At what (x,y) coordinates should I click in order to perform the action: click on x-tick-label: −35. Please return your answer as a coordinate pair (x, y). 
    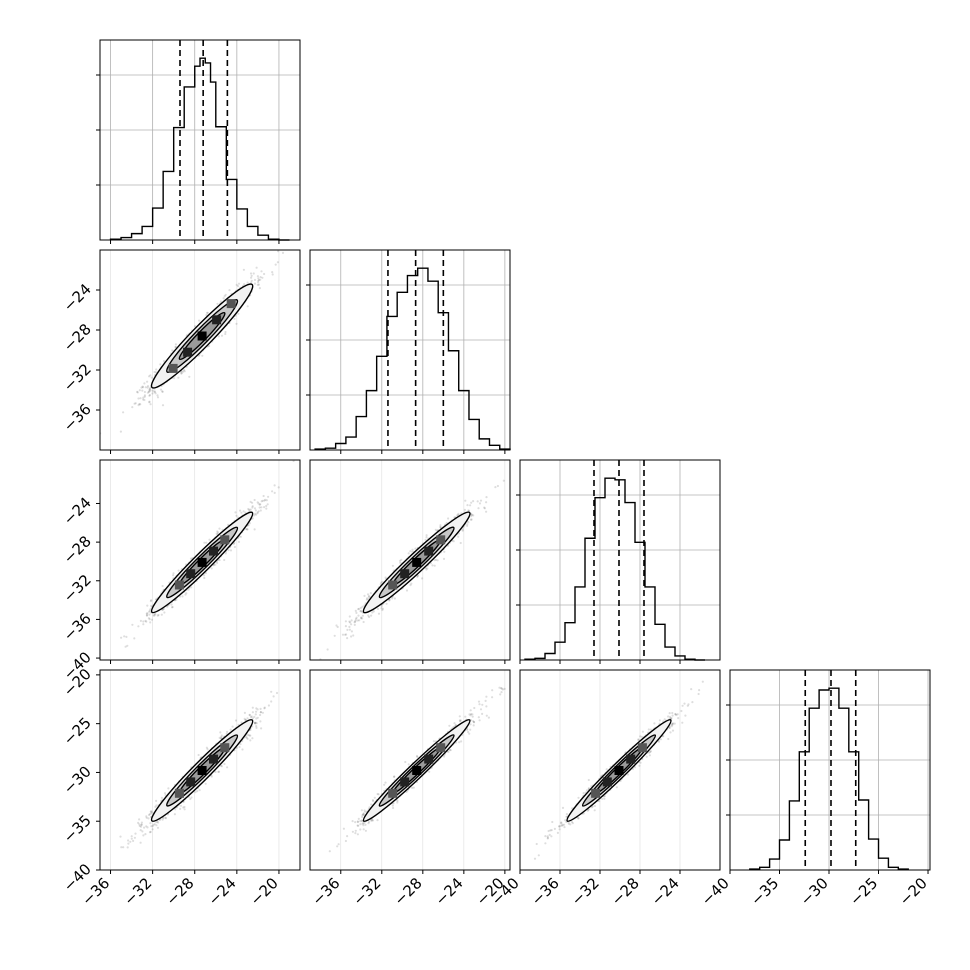
    Looking at the image, I should click on (764, 891).